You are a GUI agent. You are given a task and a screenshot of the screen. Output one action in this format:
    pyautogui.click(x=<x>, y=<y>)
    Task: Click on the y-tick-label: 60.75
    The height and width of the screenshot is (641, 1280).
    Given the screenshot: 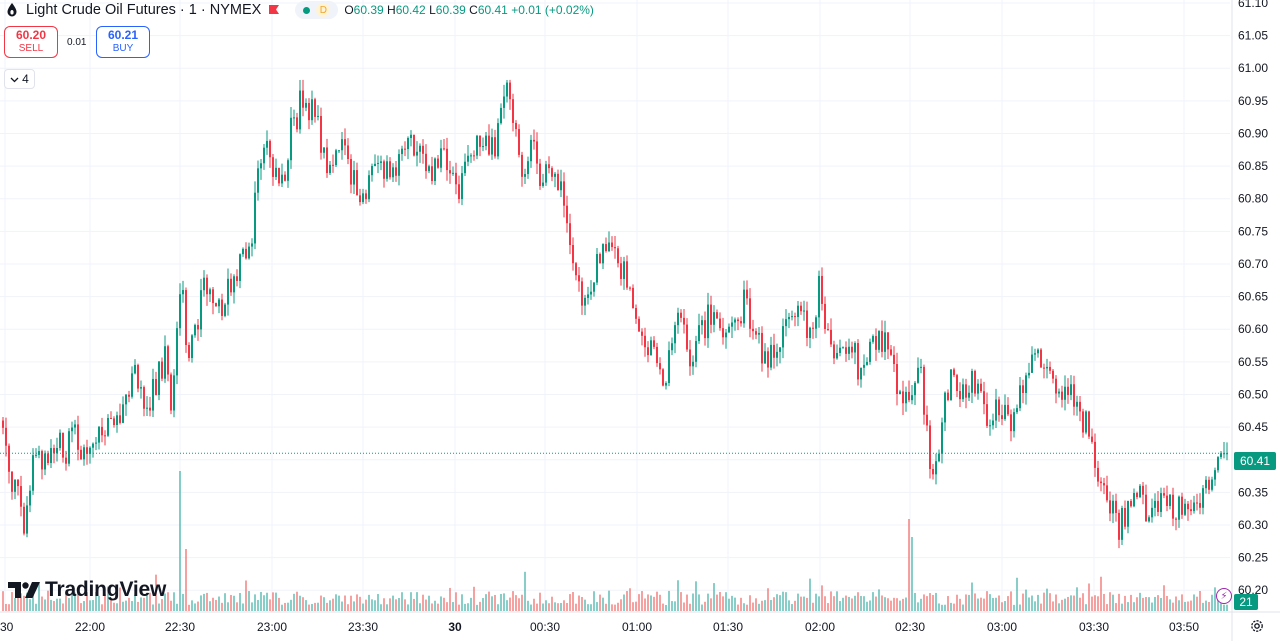 What is the action you would take?
    pyautogui.click(x=1253, y=231)
    